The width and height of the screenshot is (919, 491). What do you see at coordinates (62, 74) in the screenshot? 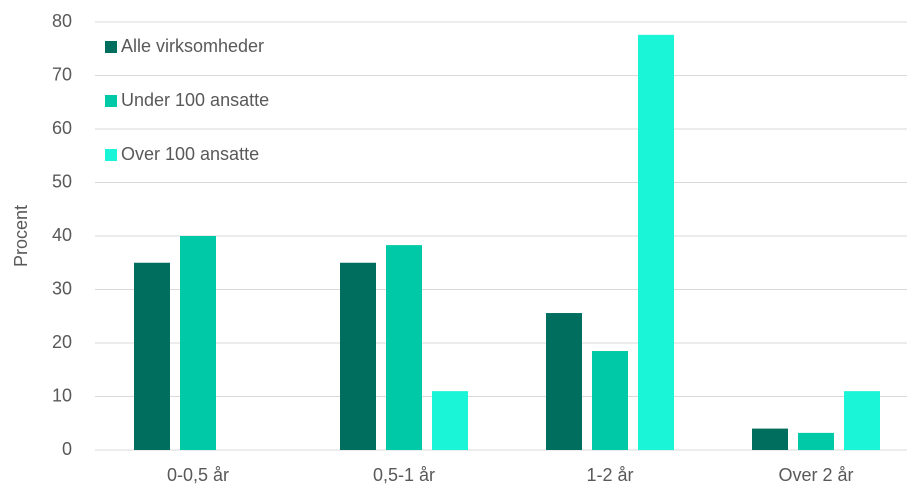
I see `y-tick-label: 70` at bounding box center [62, 74].